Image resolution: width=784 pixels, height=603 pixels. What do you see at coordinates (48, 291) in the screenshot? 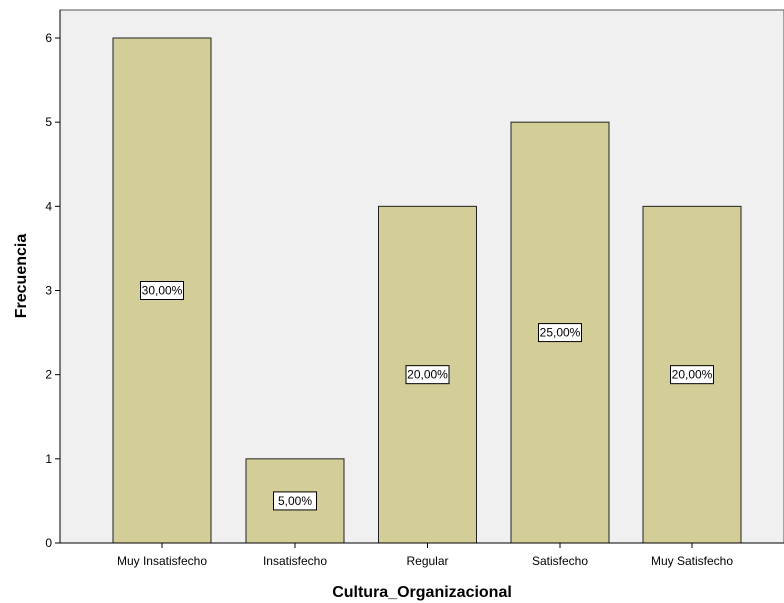
I see `y-tick-label: 3` at bounding box center [48, 291].